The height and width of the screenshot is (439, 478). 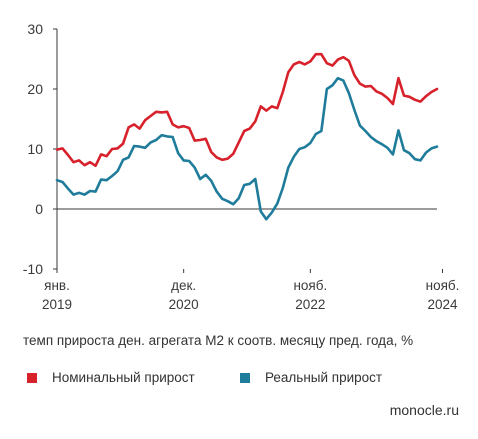 What do you see at coordinates (33, 269) in the screenshot?
I see `y-tick-label: -10` at bounding box center [33, 269].